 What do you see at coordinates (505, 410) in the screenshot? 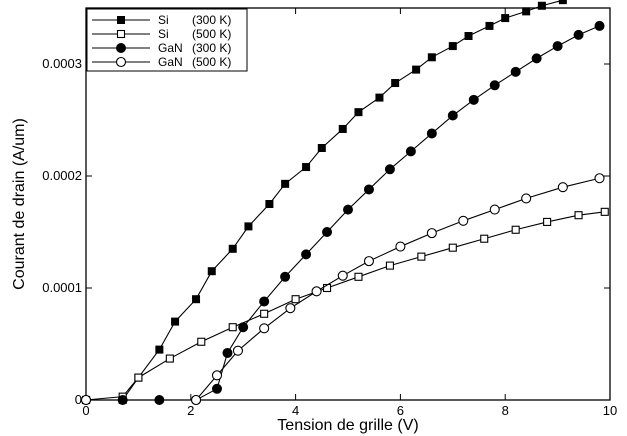
I see `x-tick-label: 8` at bounding box center [505, 410].